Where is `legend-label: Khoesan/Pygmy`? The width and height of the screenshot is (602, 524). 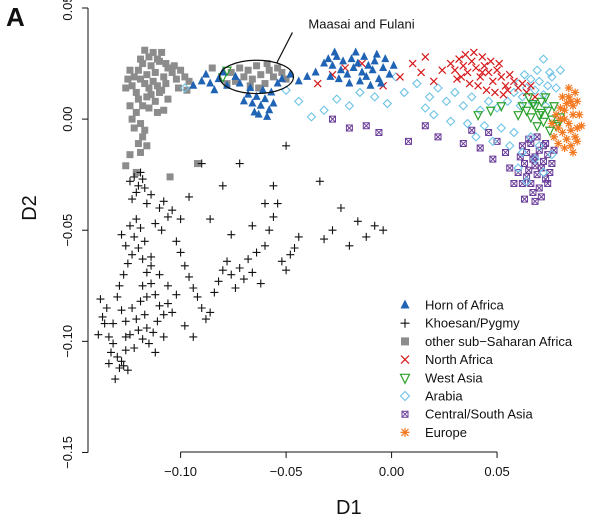 legend-label: Khoesan/Pygmy is located at coordinates (472, 323).